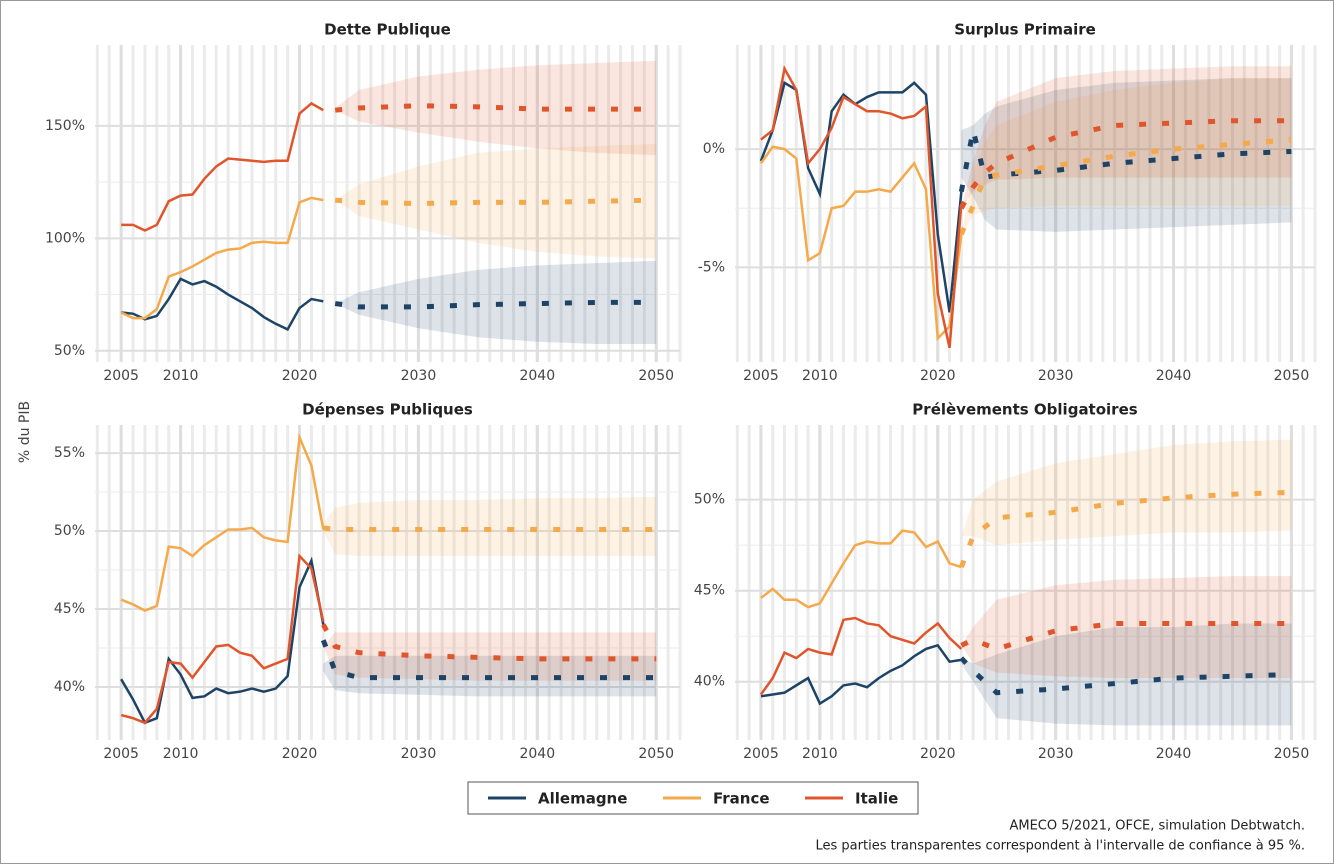 The image size is (1334, 868). I want to click on y-axis-label: % du PIB, so click(25, 432).